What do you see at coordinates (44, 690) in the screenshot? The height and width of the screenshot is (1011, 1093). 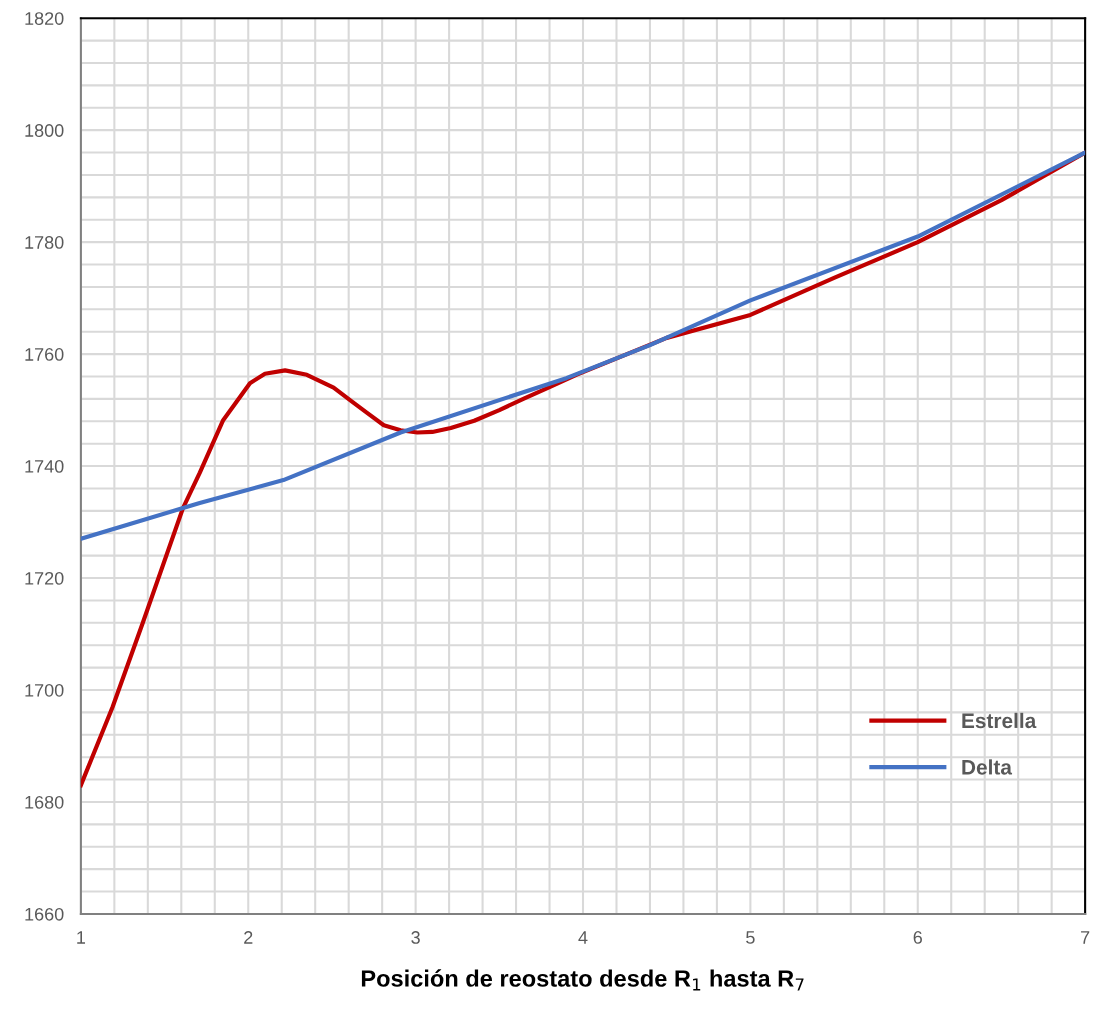 I see `y-tick-label: 1700` at bounding box center [44, 690].